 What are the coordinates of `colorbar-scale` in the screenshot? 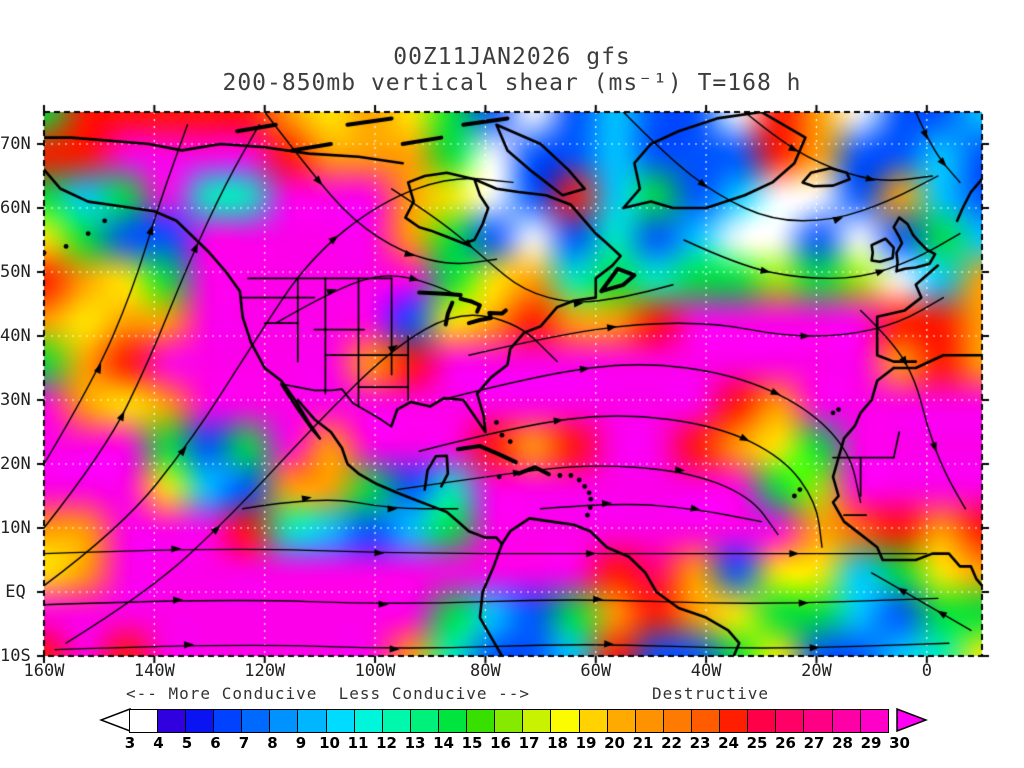 It's located at (508, 721).